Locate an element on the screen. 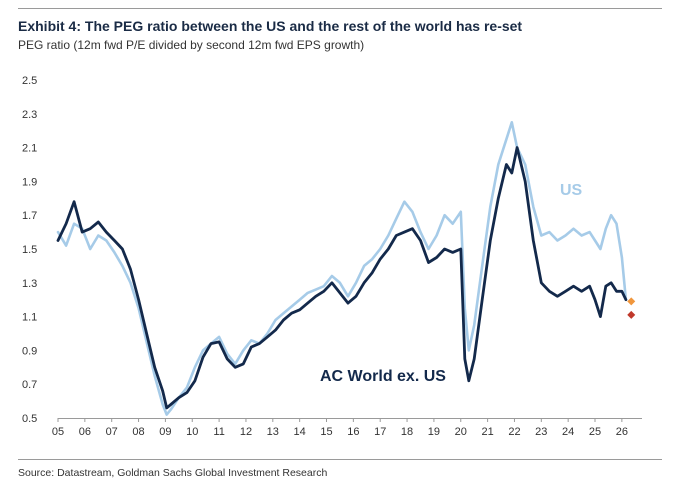  y-tick-label: 0.5 is located at coordinates (29, 419).